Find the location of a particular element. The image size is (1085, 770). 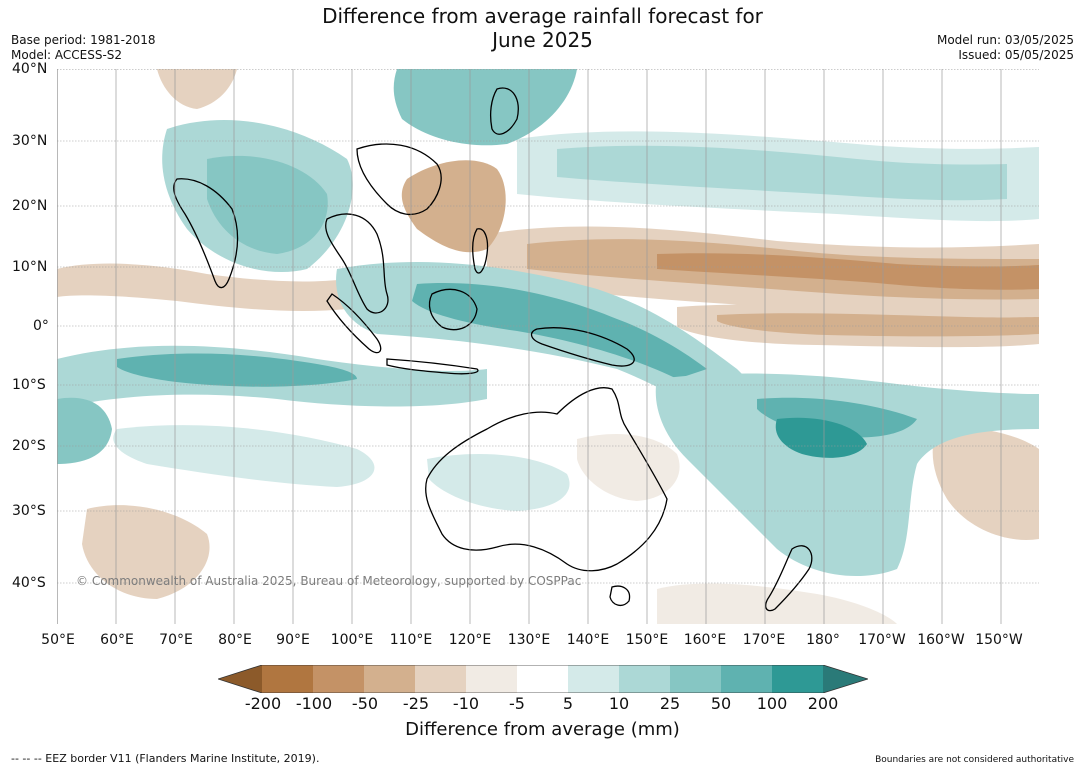

issued-date: Issued: 05/05/2025 is located at coordinates (1016, 55).